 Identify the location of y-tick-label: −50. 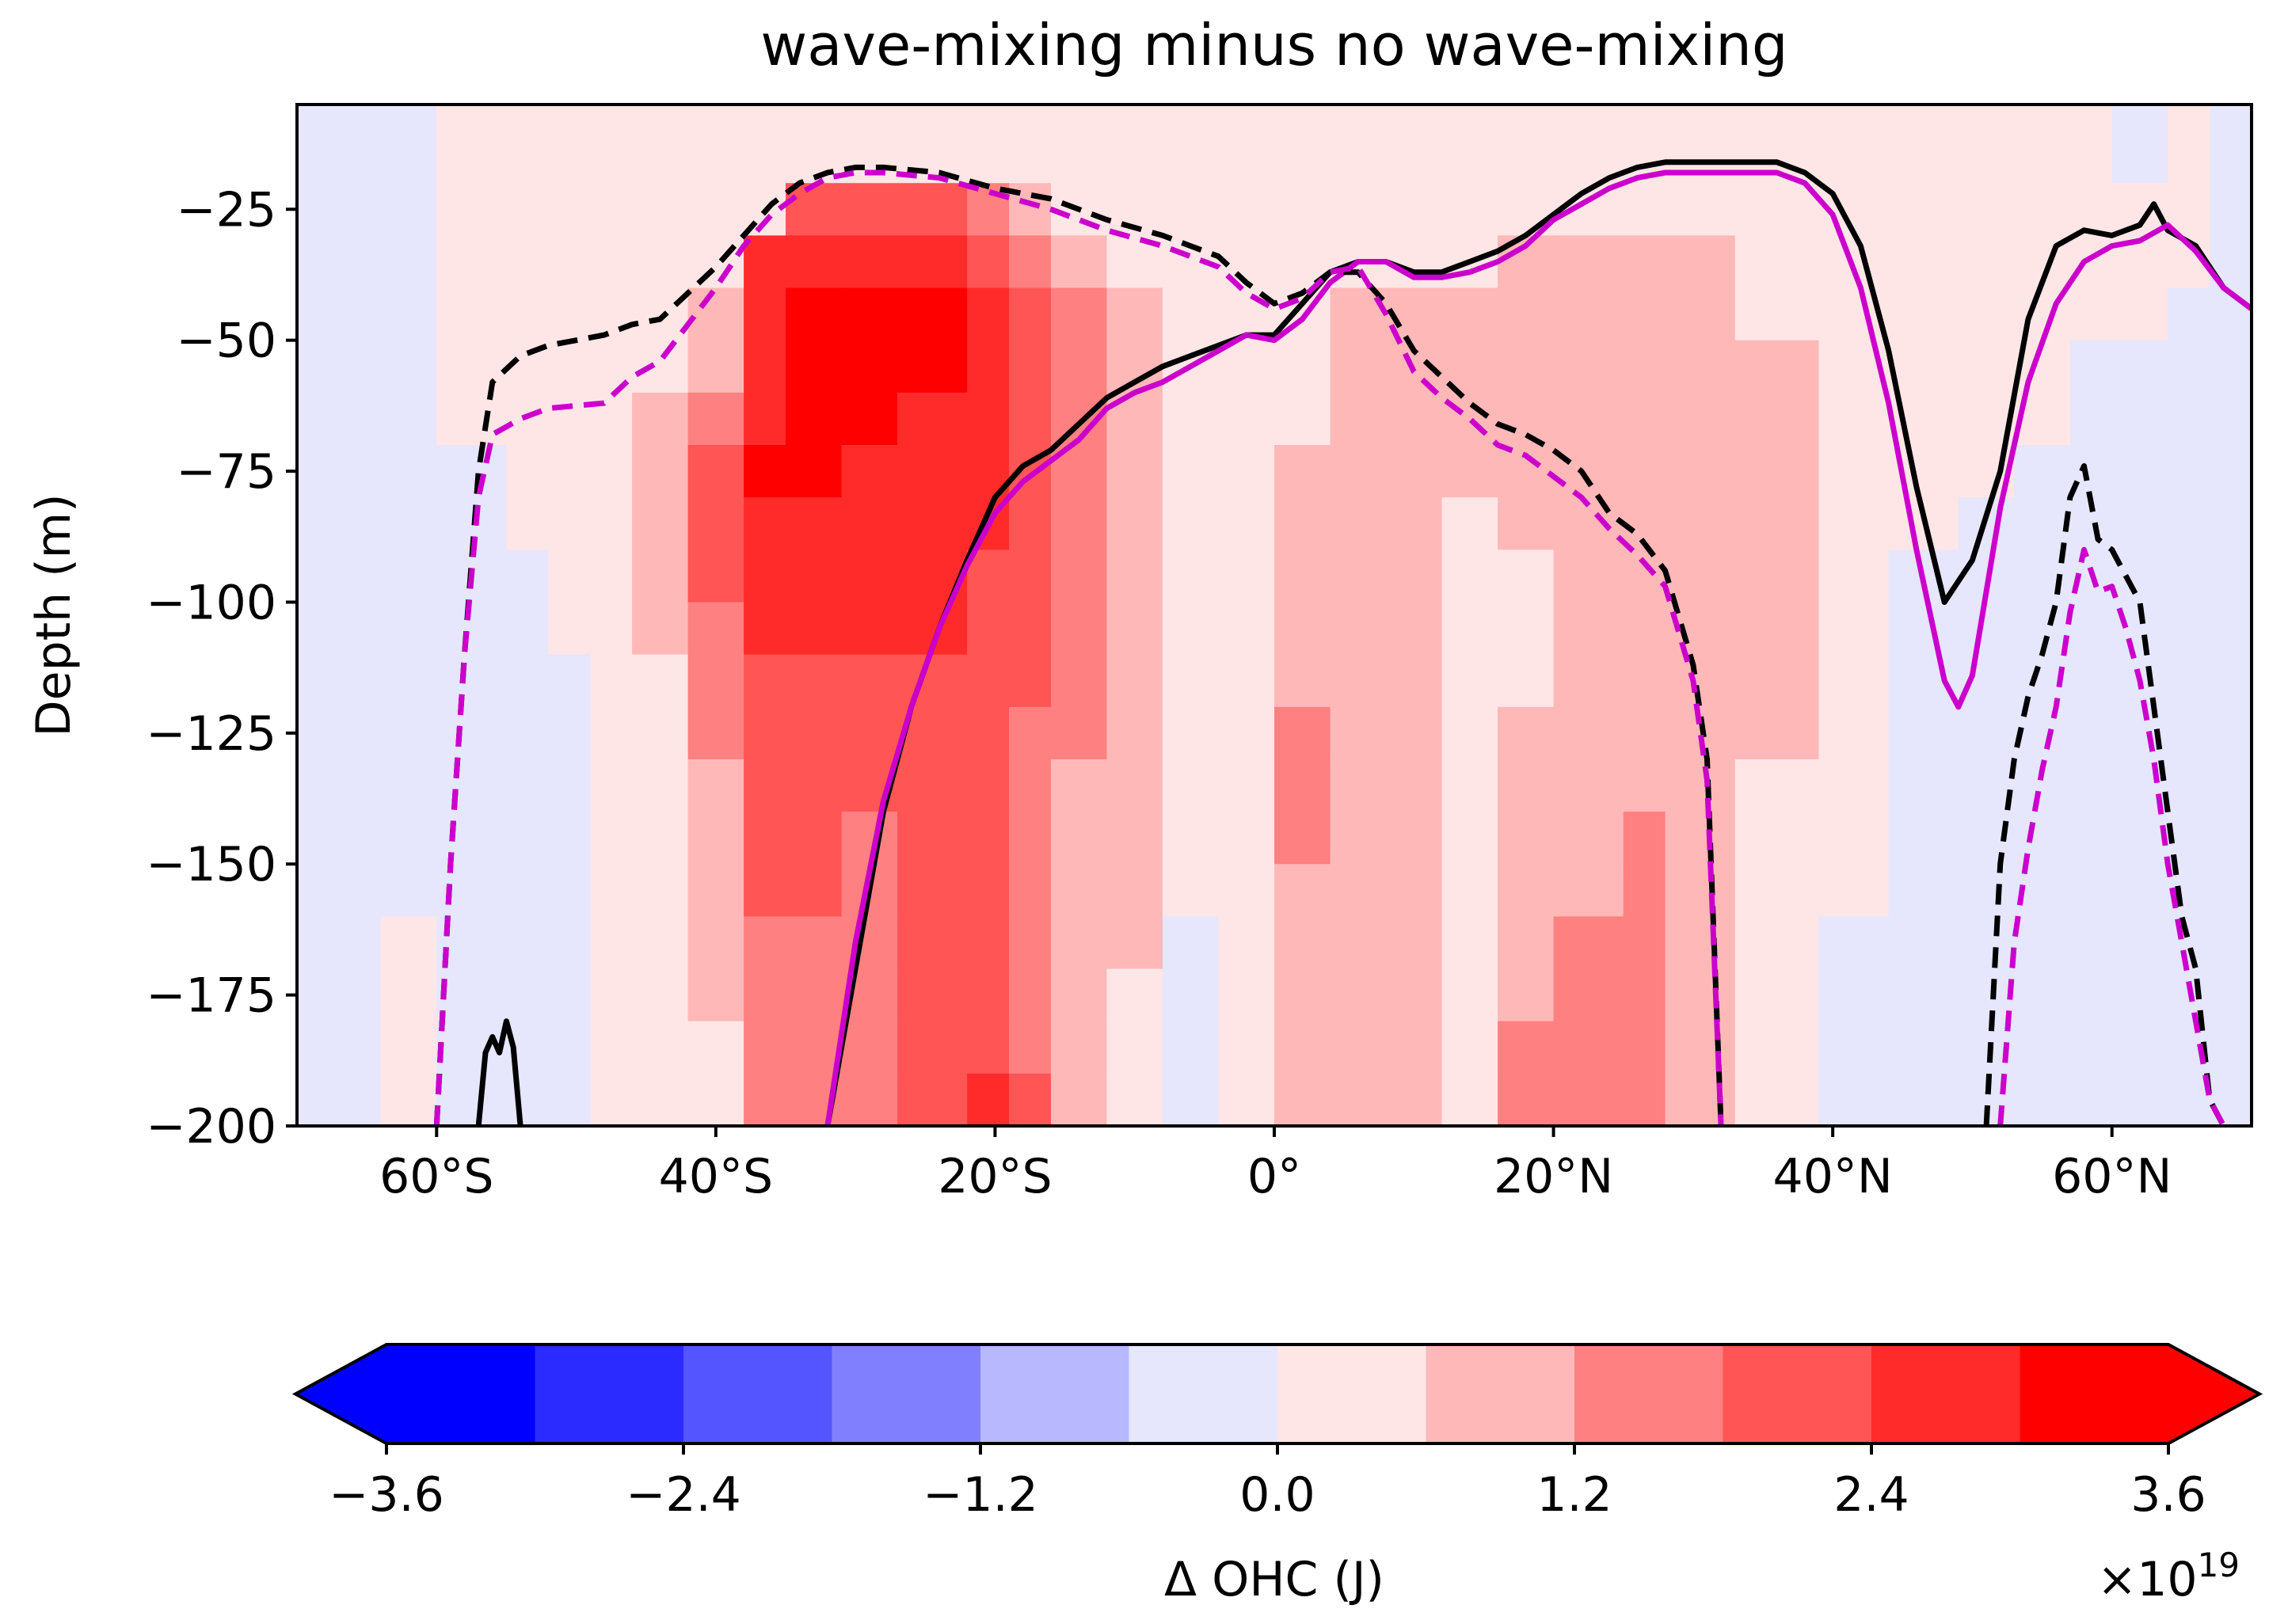
(226, 341).